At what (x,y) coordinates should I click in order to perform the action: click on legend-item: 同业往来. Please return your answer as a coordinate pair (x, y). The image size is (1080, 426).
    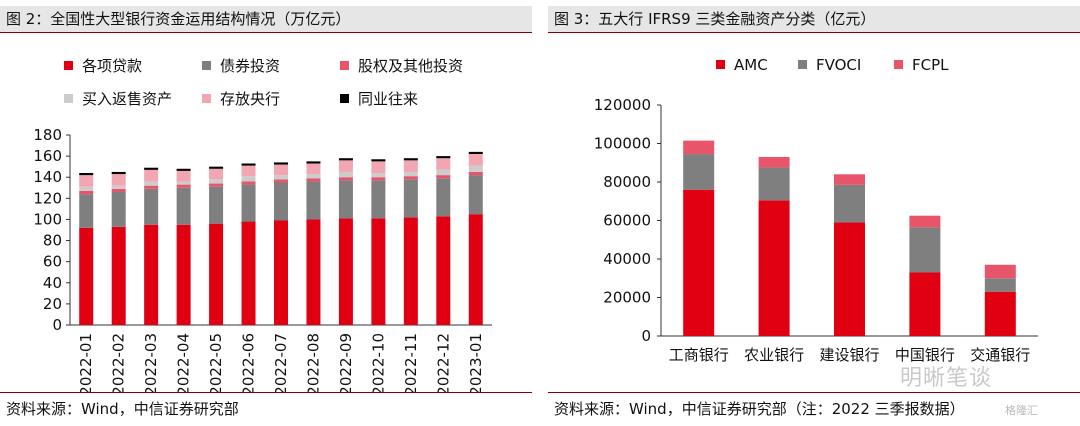
    Looking at the image, I should click on (379, 98).